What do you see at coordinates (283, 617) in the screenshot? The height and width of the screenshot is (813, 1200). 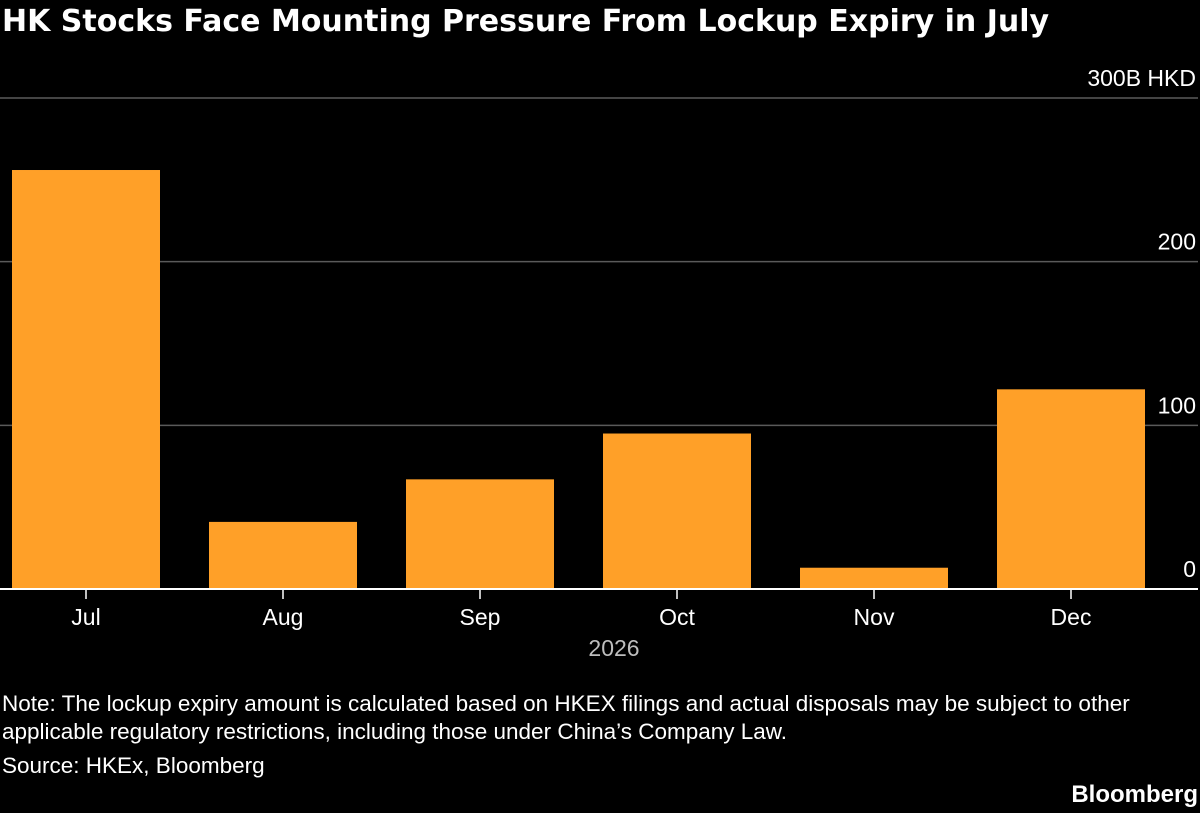 I see `x-tick-label: Aug` at bounding box center [283, 617].